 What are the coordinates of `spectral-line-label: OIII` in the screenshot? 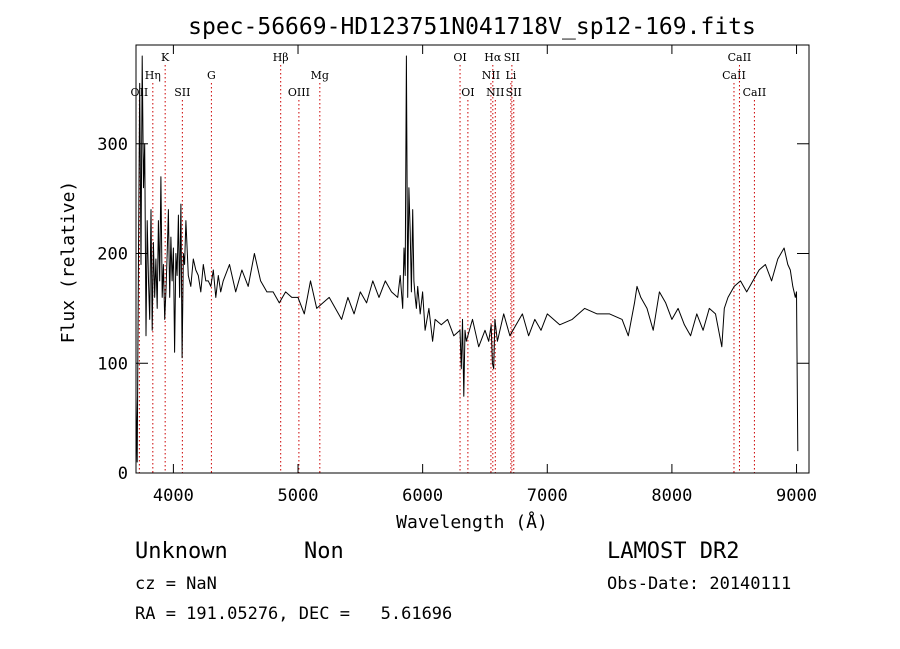 It's located at (299, 92).